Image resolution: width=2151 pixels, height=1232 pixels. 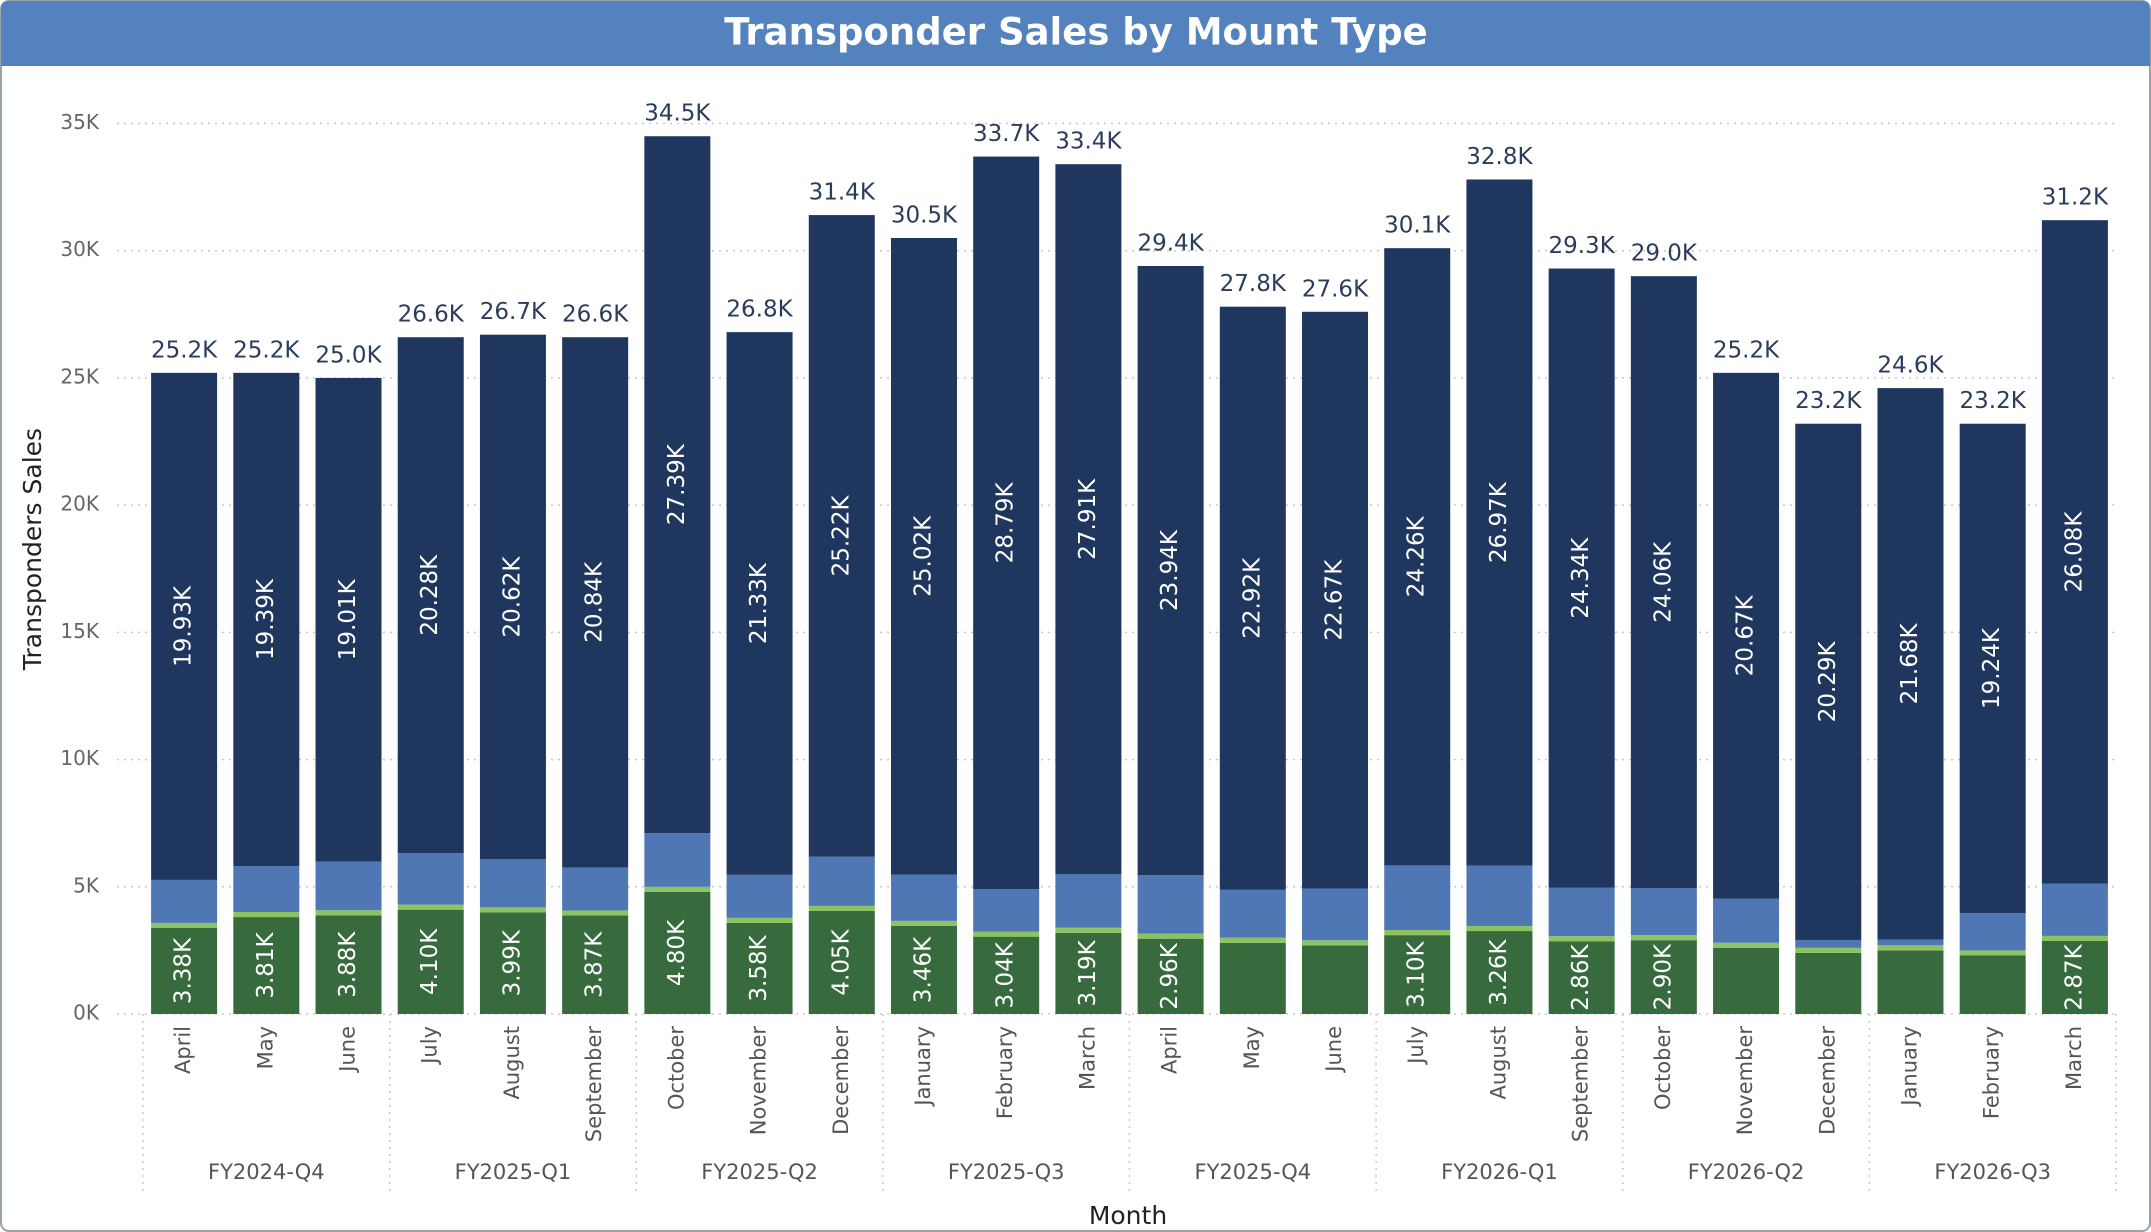 What do you see at coordinates (759, 967) in the screenshot?
I see `segment-label: 3.58K` at bounding box center [759, 967].